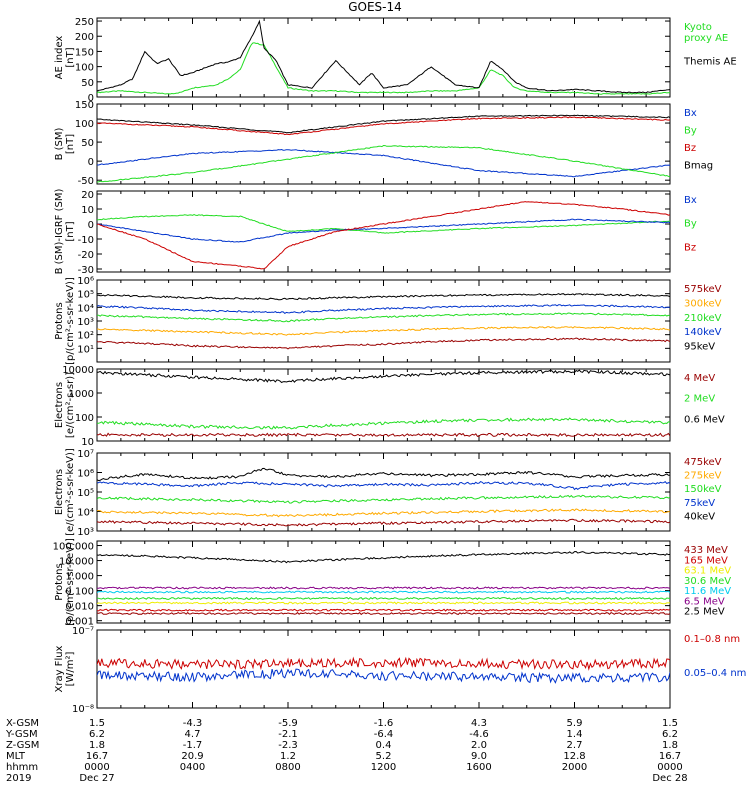 This screenshot has width=750, height=800. I want to click on footer-row-label: Z-GSM, so click(22, 745).